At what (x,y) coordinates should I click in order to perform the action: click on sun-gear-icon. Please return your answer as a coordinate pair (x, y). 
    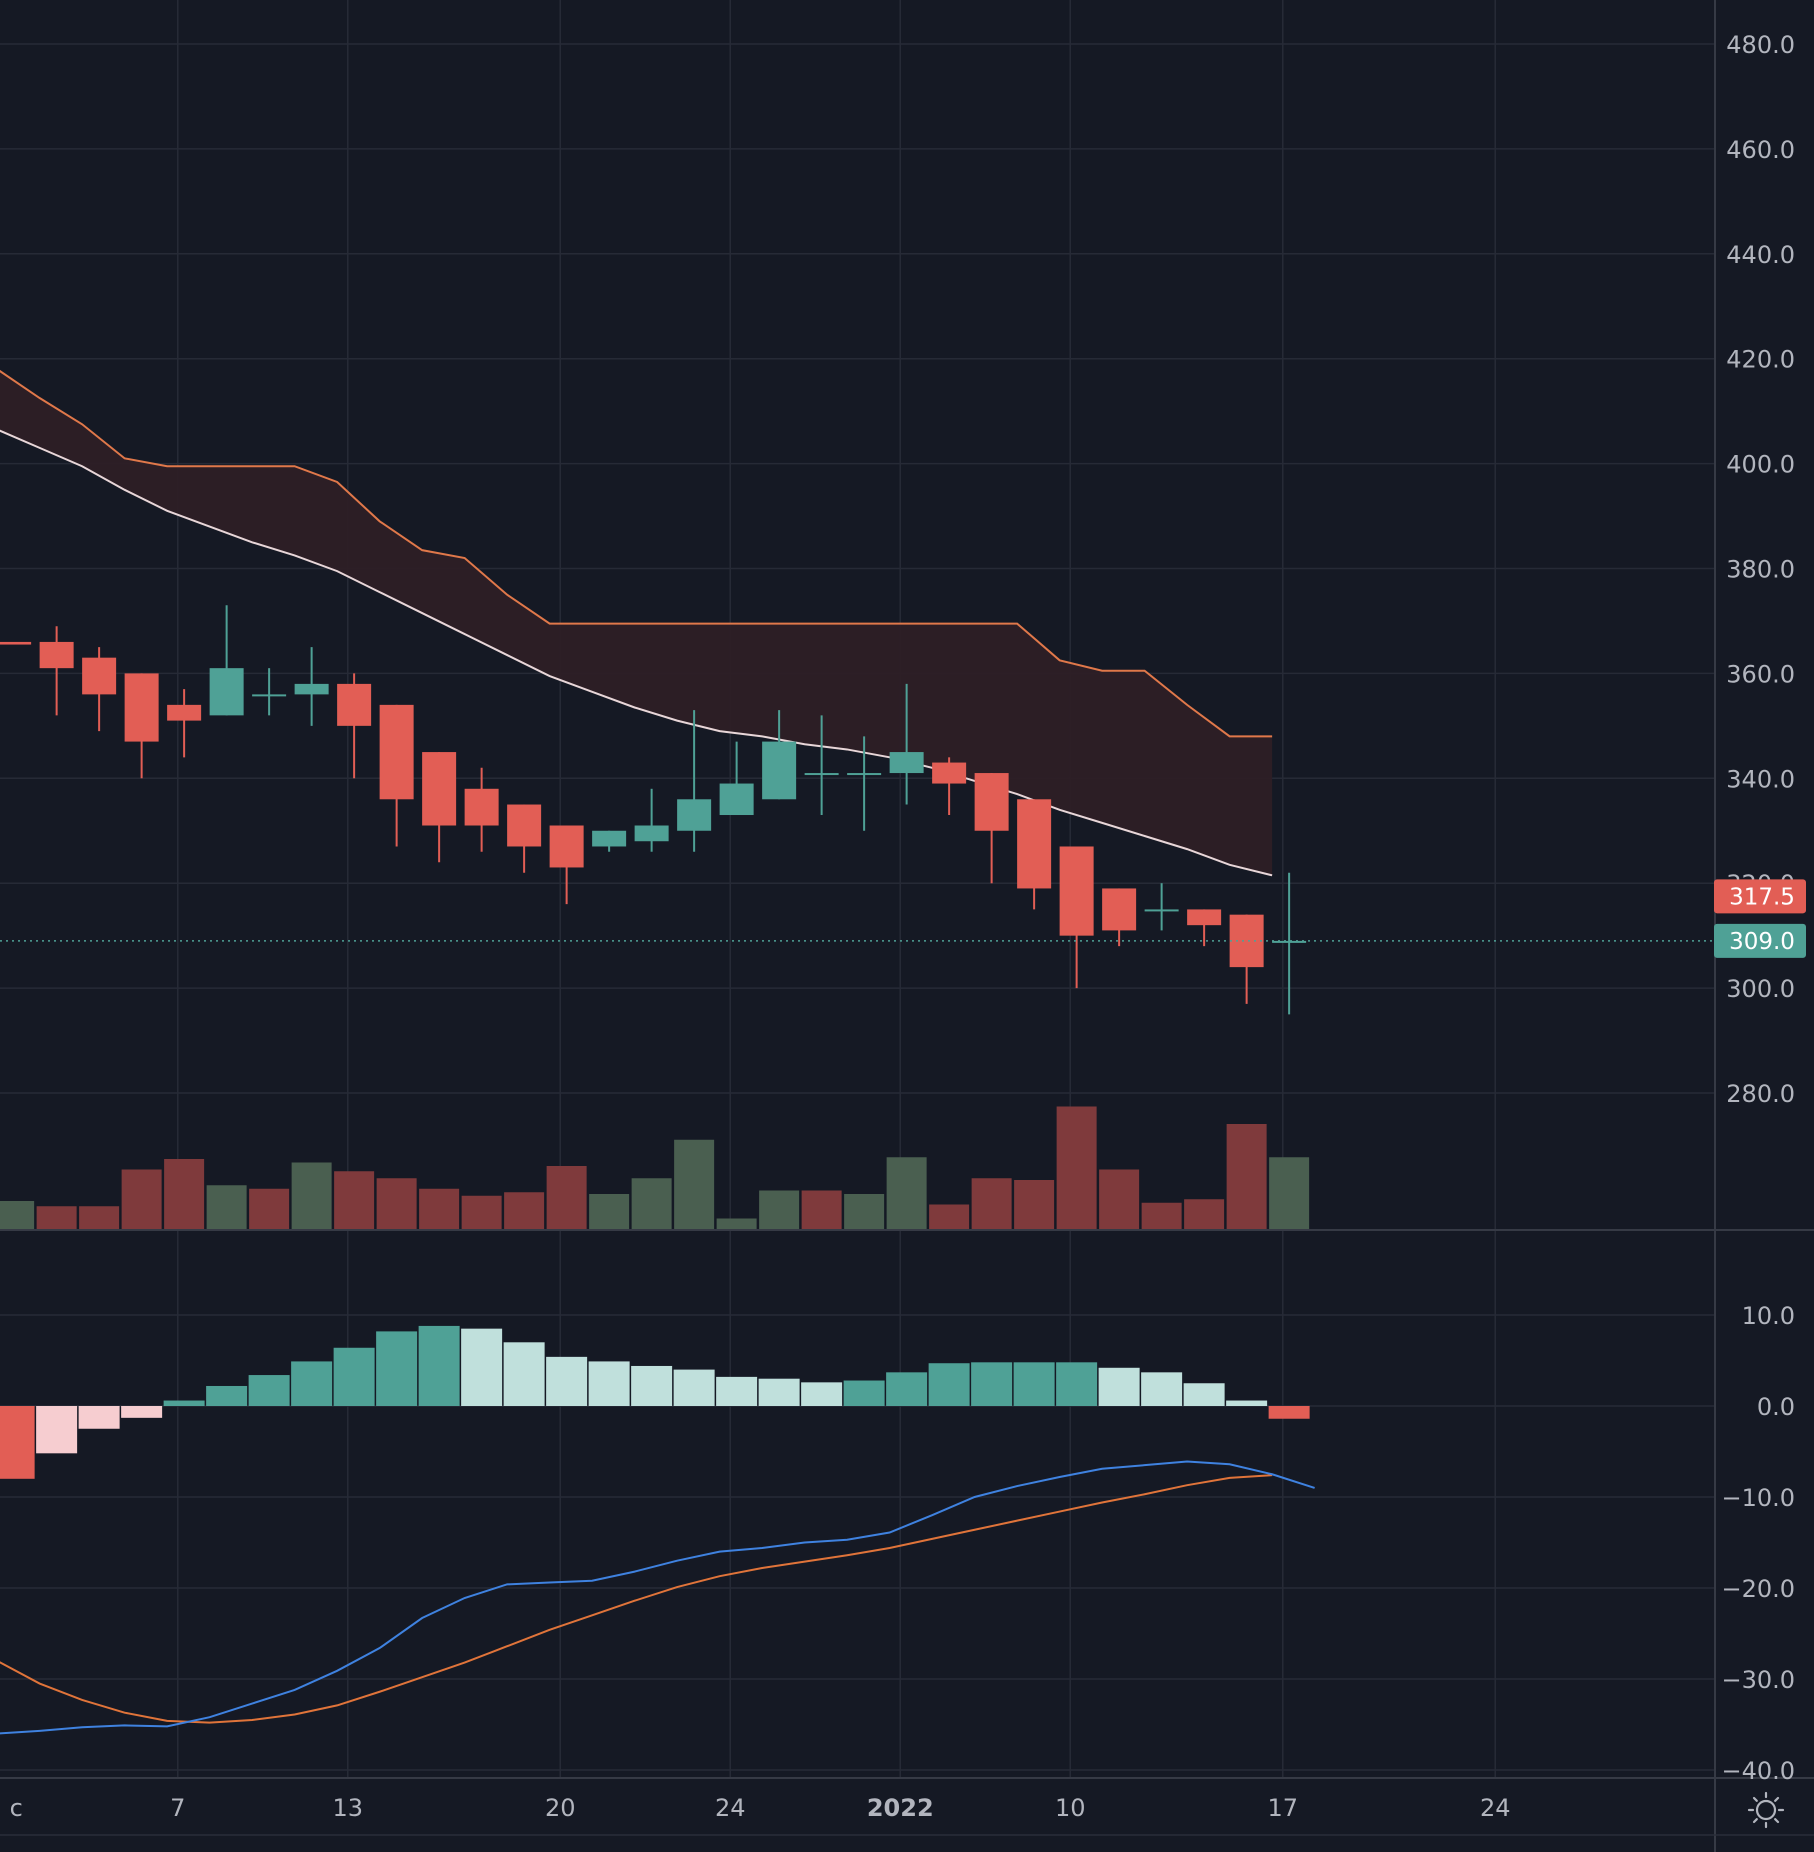
    Looking at the image, I should click on (1766, 1810).